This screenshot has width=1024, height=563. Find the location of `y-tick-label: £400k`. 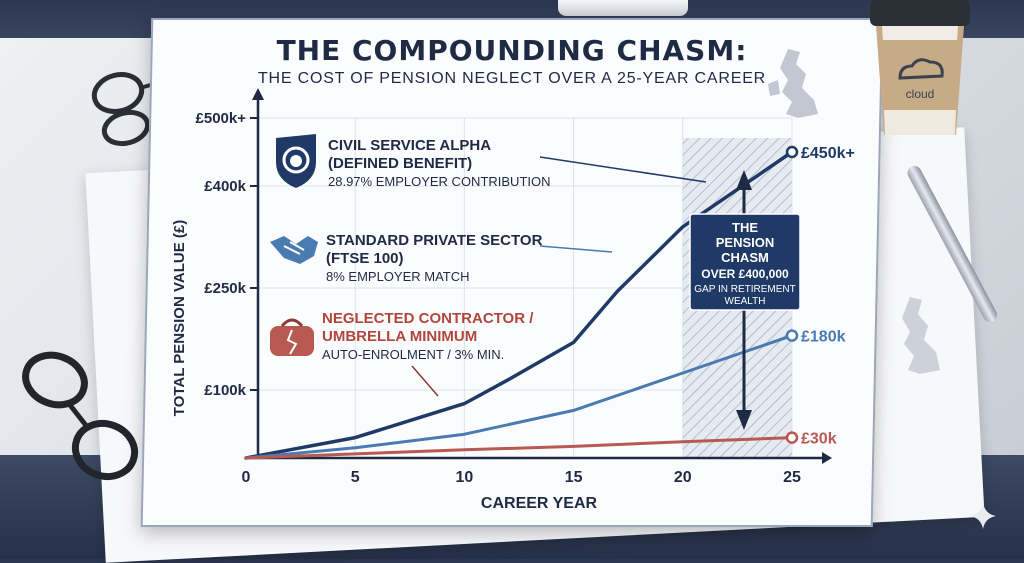

y-tick-label: £400k is located at coordinates (225, 186).